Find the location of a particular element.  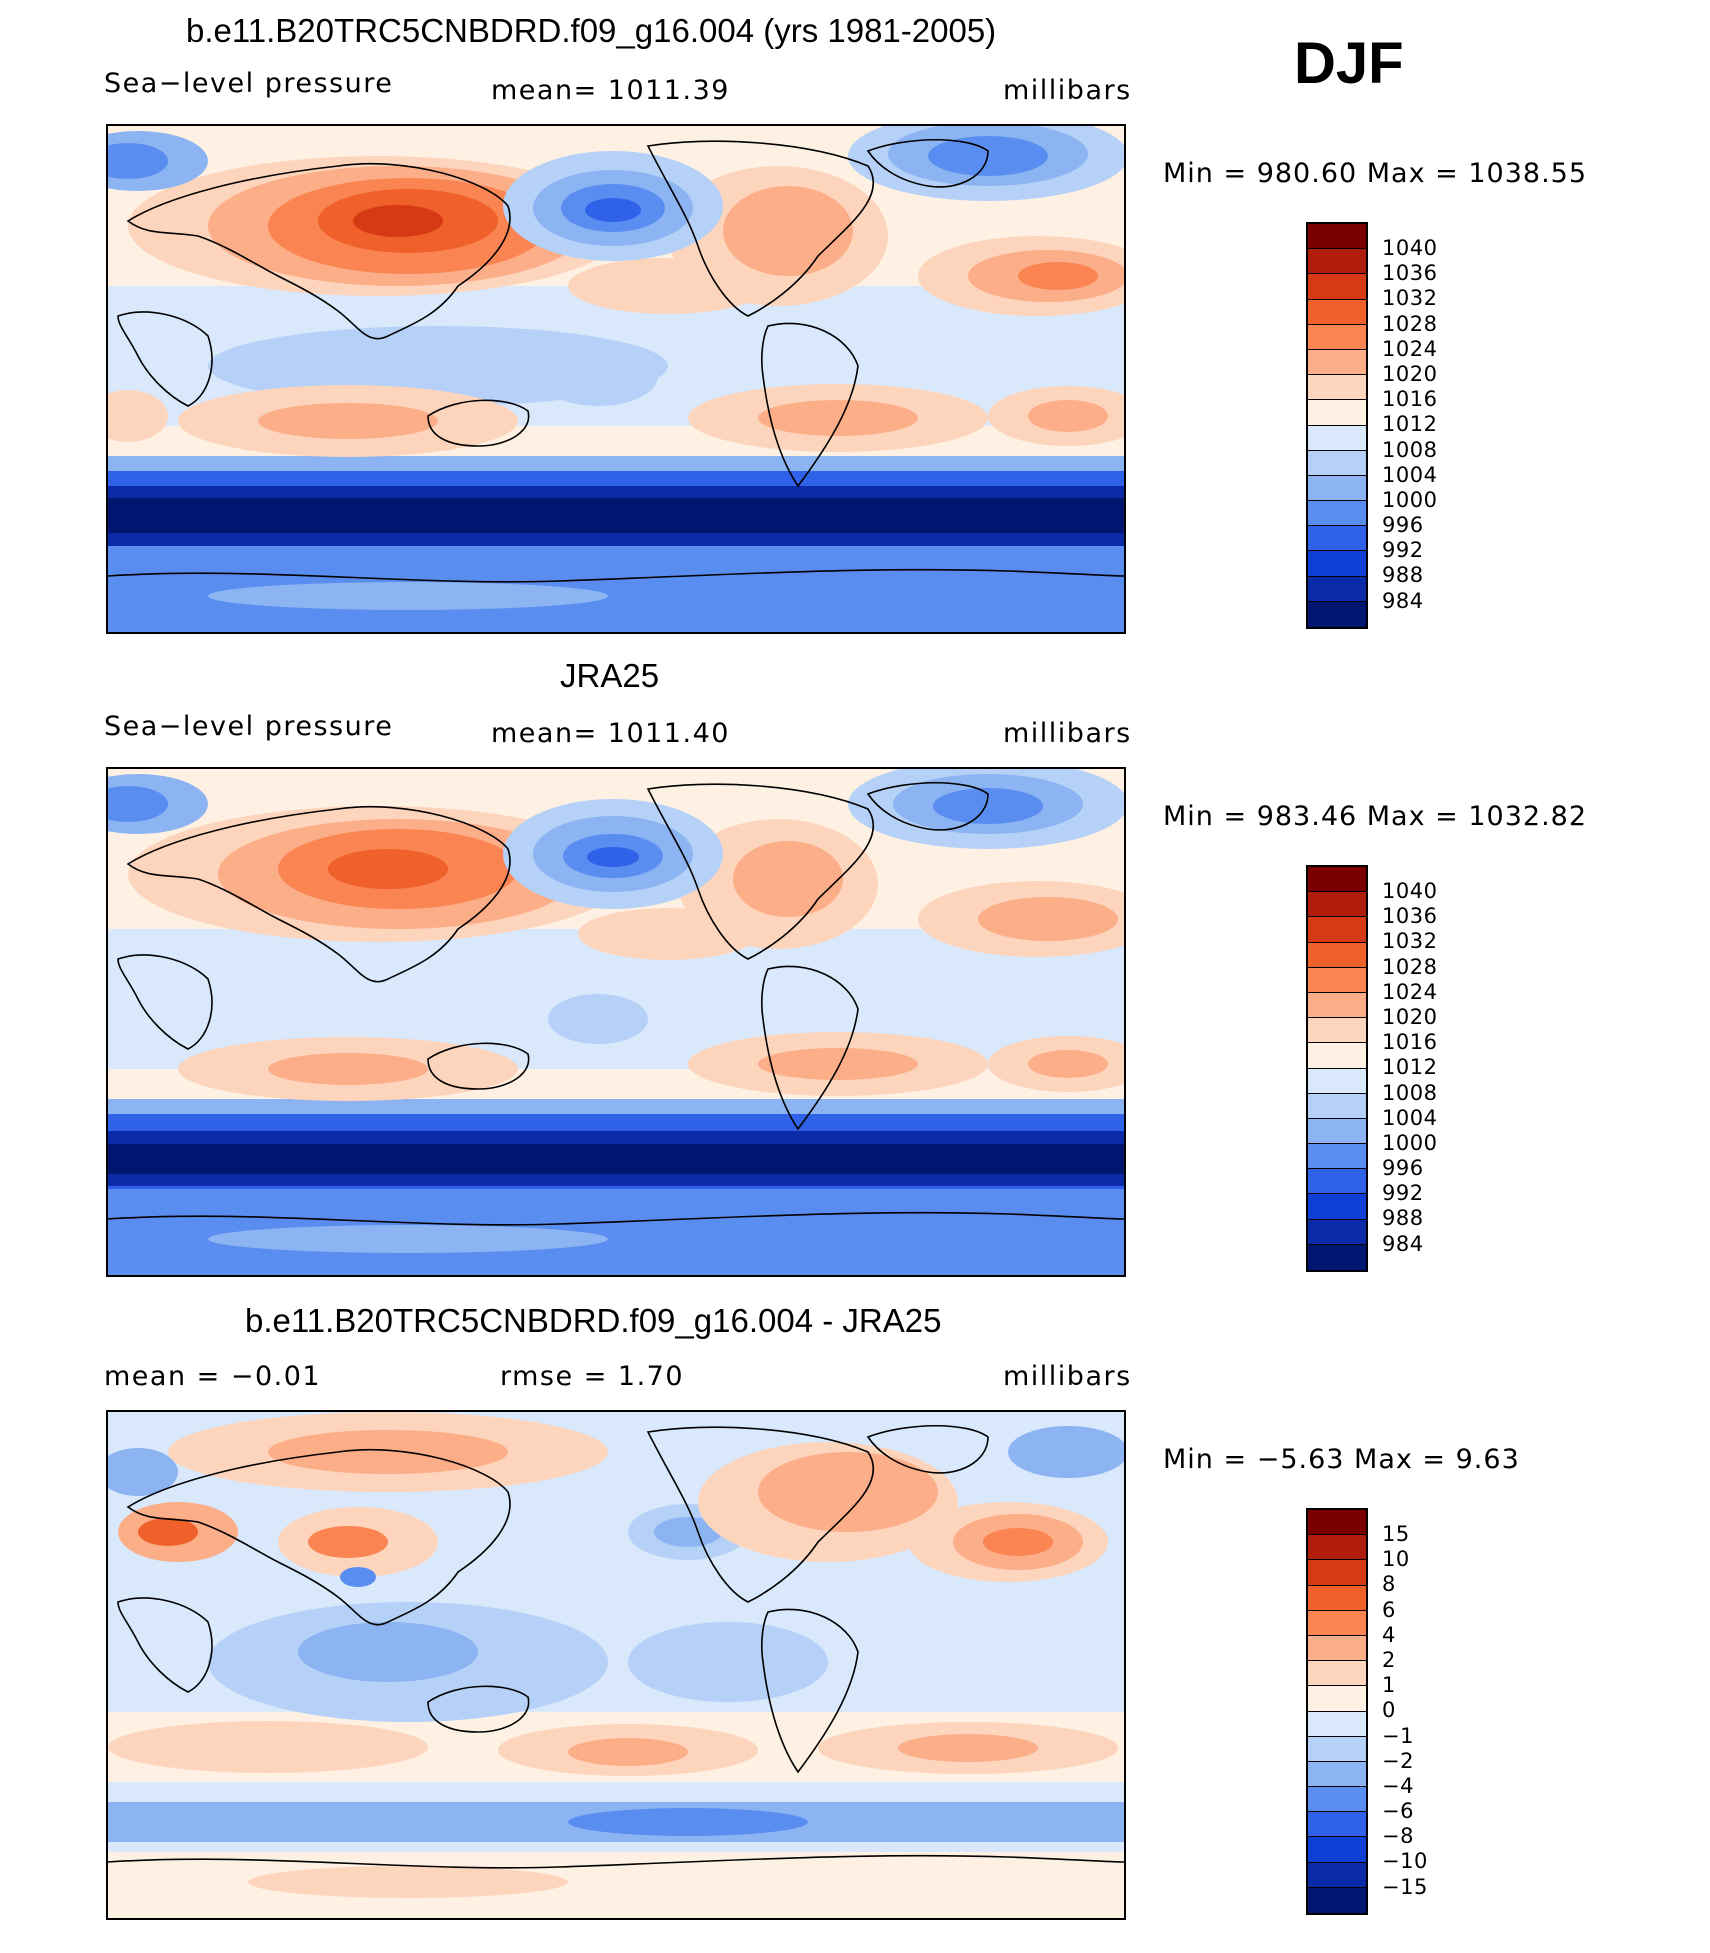

colorbar-tick: 2 is located at coordinates (1389, 1659).